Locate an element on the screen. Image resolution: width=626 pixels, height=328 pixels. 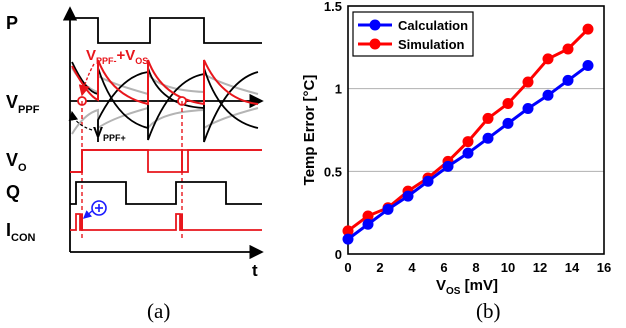
caption-b: (b) is located at coordinates (488, 311).